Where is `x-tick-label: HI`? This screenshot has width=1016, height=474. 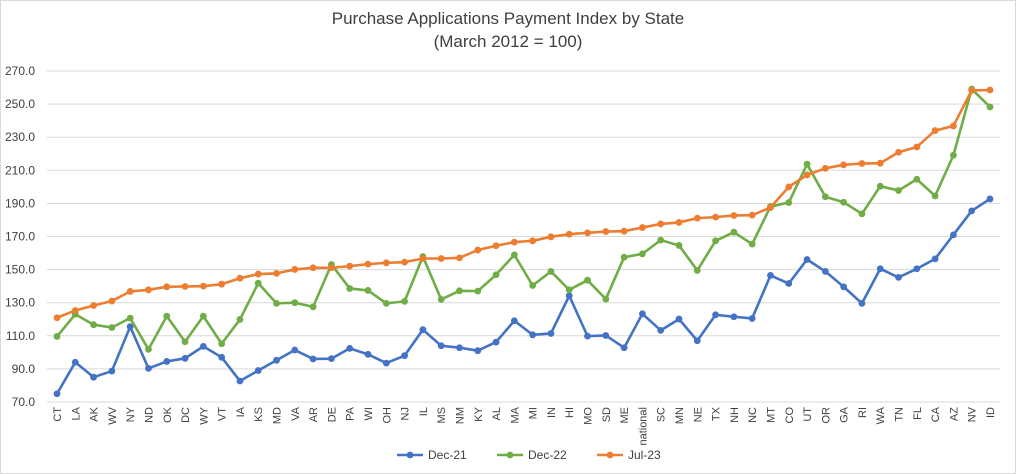 x-tick-label: HI is located at coordinates (570, 412).